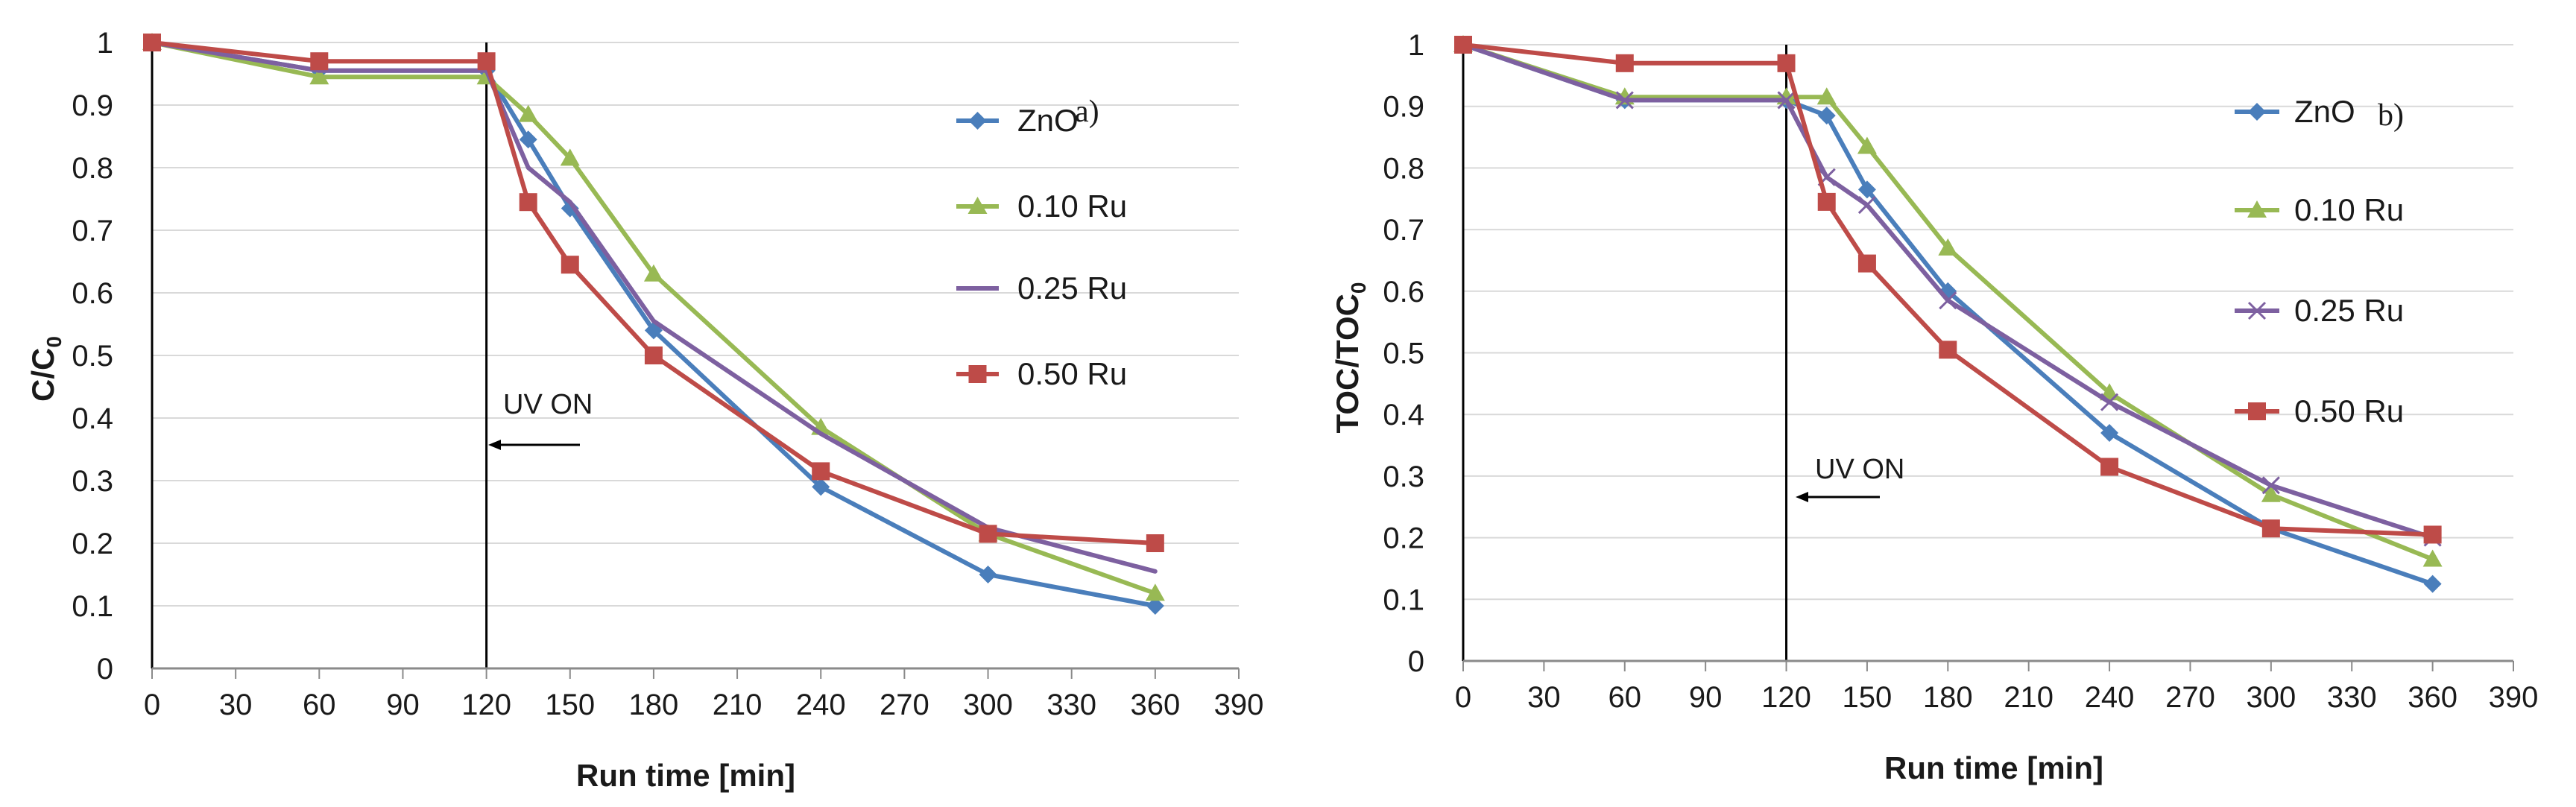  What do you see at coordinates (92, 356) in the screenshot?
I see `y-tick-label-0-5: 0.5` at bounding box center [92, 356].